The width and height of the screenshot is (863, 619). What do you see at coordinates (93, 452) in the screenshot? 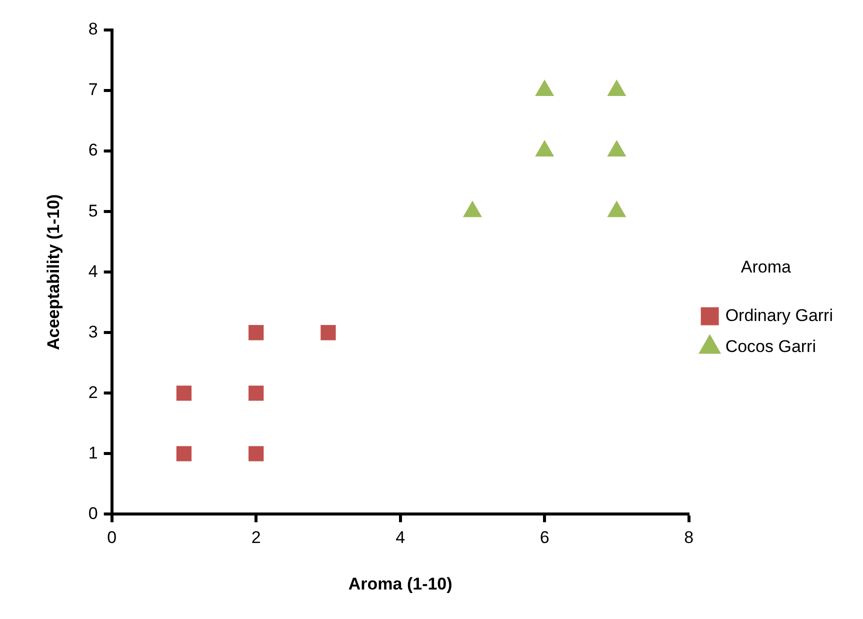
I see `y-tick-label: 1` at bounding box center [93, 452].